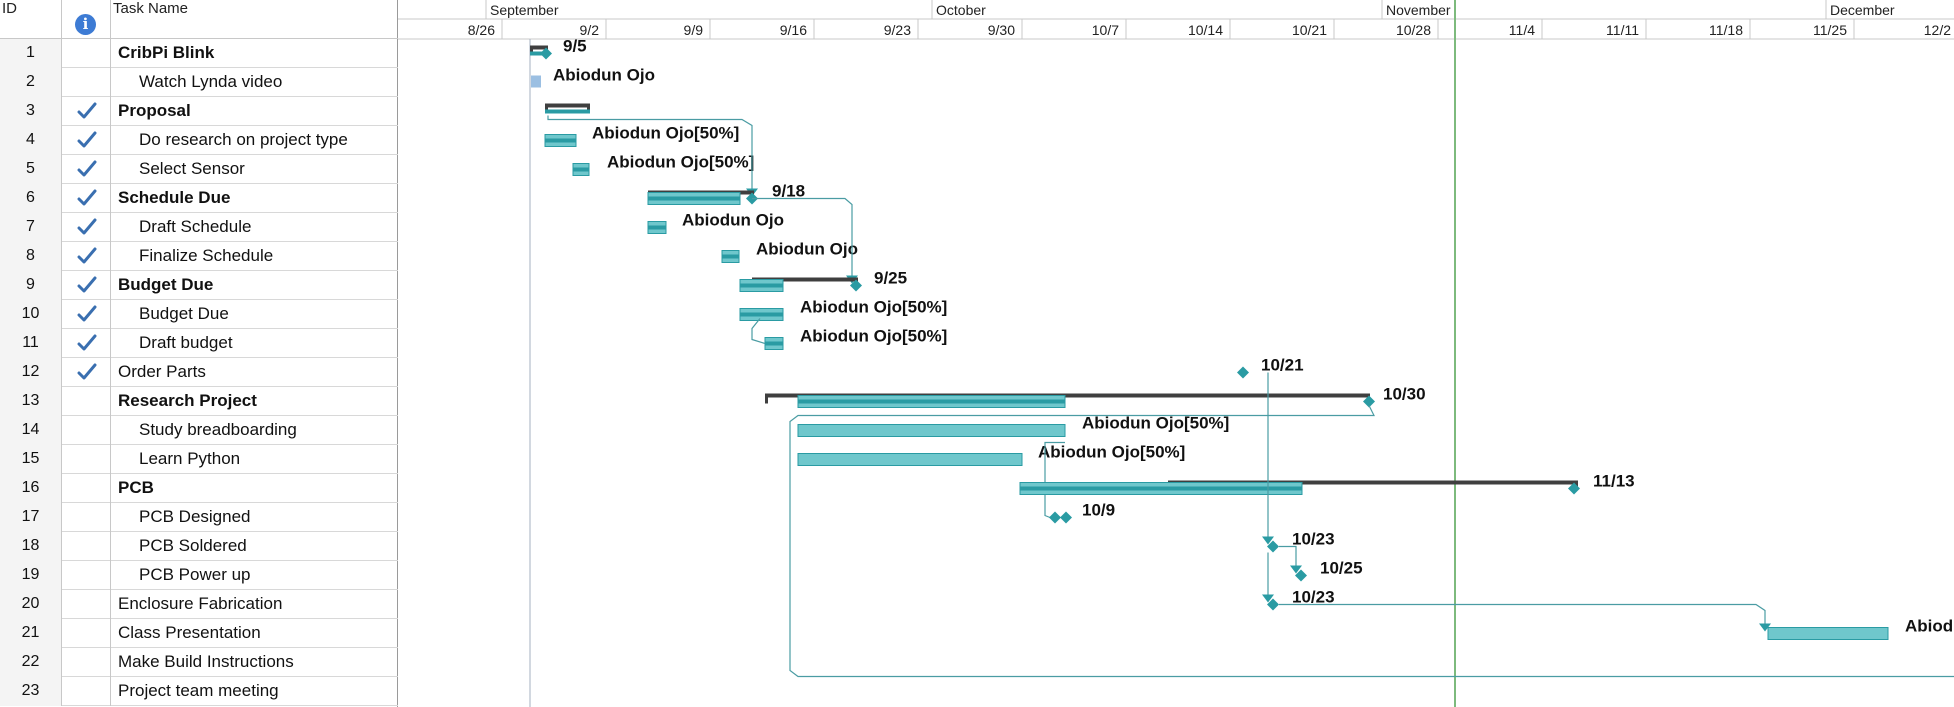 This screenshot has width=1954, height=707. Describe the element at coordinates (1301, 575) in the screenshot. I see `milestone-pcb-power-up` at that location.